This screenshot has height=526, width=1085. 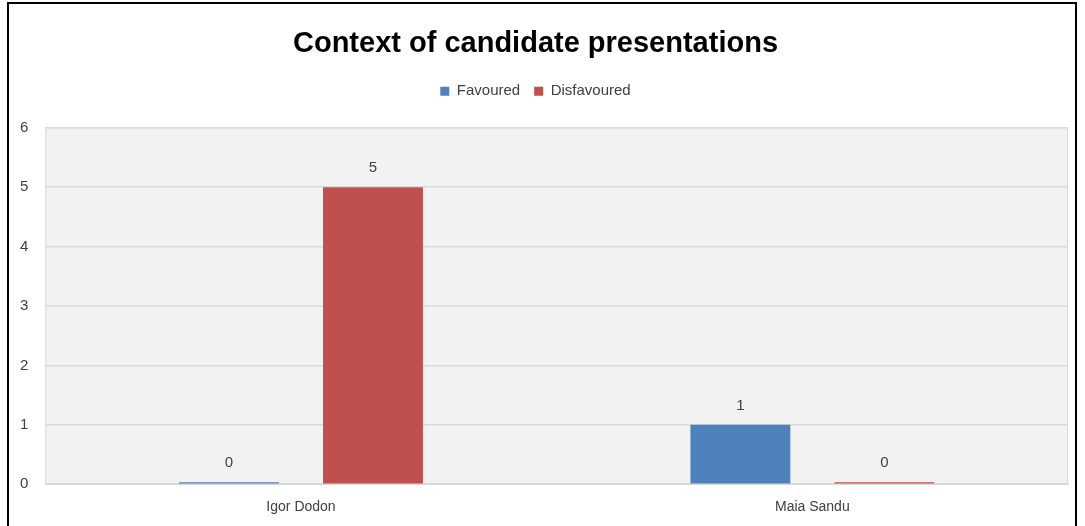 I want to click on data-label: 5, so click(x=373, y=167).